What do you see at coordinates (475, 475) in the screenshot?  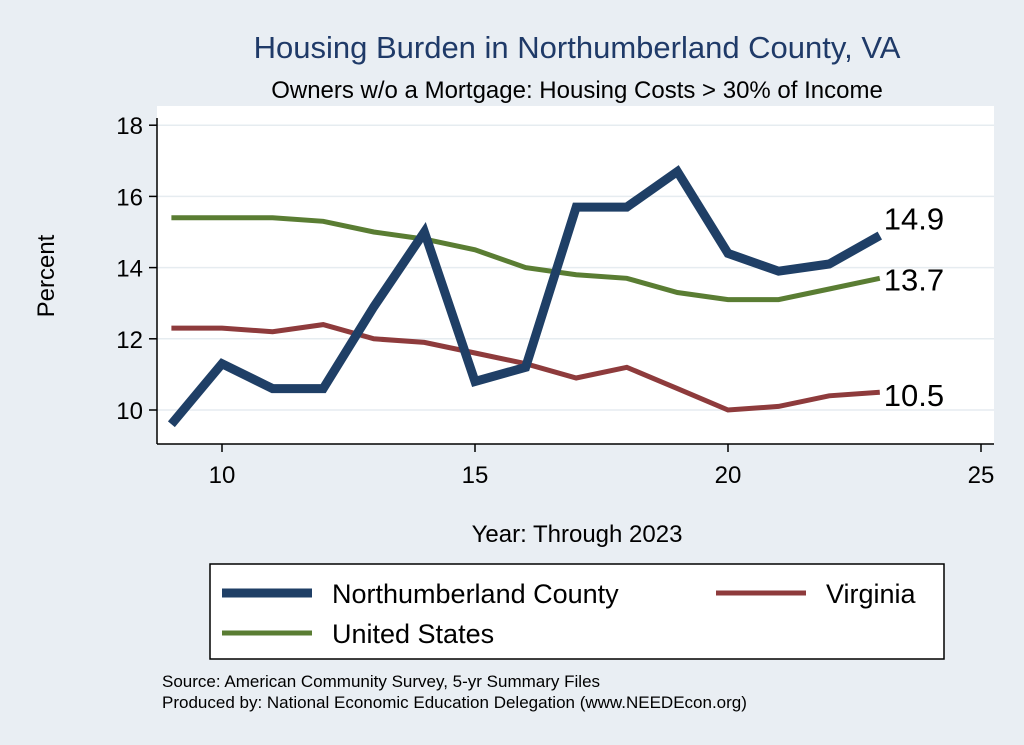 I see `x-tick-label-15: 15` at bounding box center [475, 475].